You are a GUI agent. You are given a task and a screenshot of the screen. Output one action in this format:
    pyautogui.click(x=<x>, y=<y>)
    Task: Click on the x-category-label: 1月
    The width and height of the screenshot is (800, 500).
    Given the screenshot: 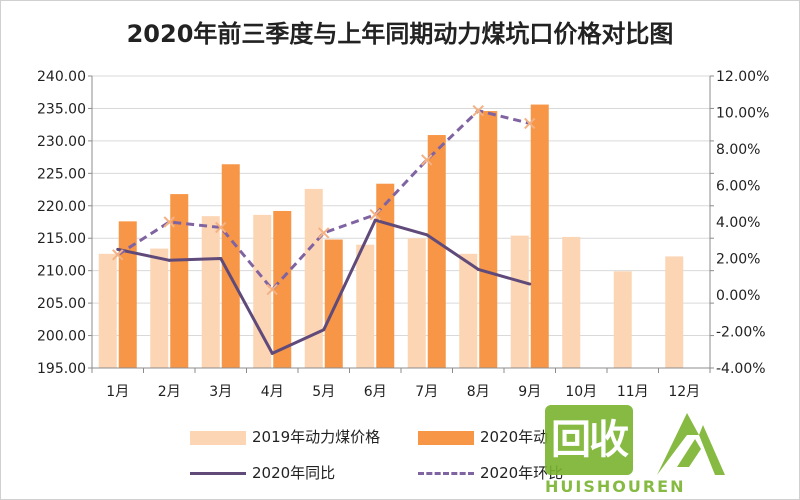 What is the action you would take?
    pyautogui.click(x=117, y=392)
    